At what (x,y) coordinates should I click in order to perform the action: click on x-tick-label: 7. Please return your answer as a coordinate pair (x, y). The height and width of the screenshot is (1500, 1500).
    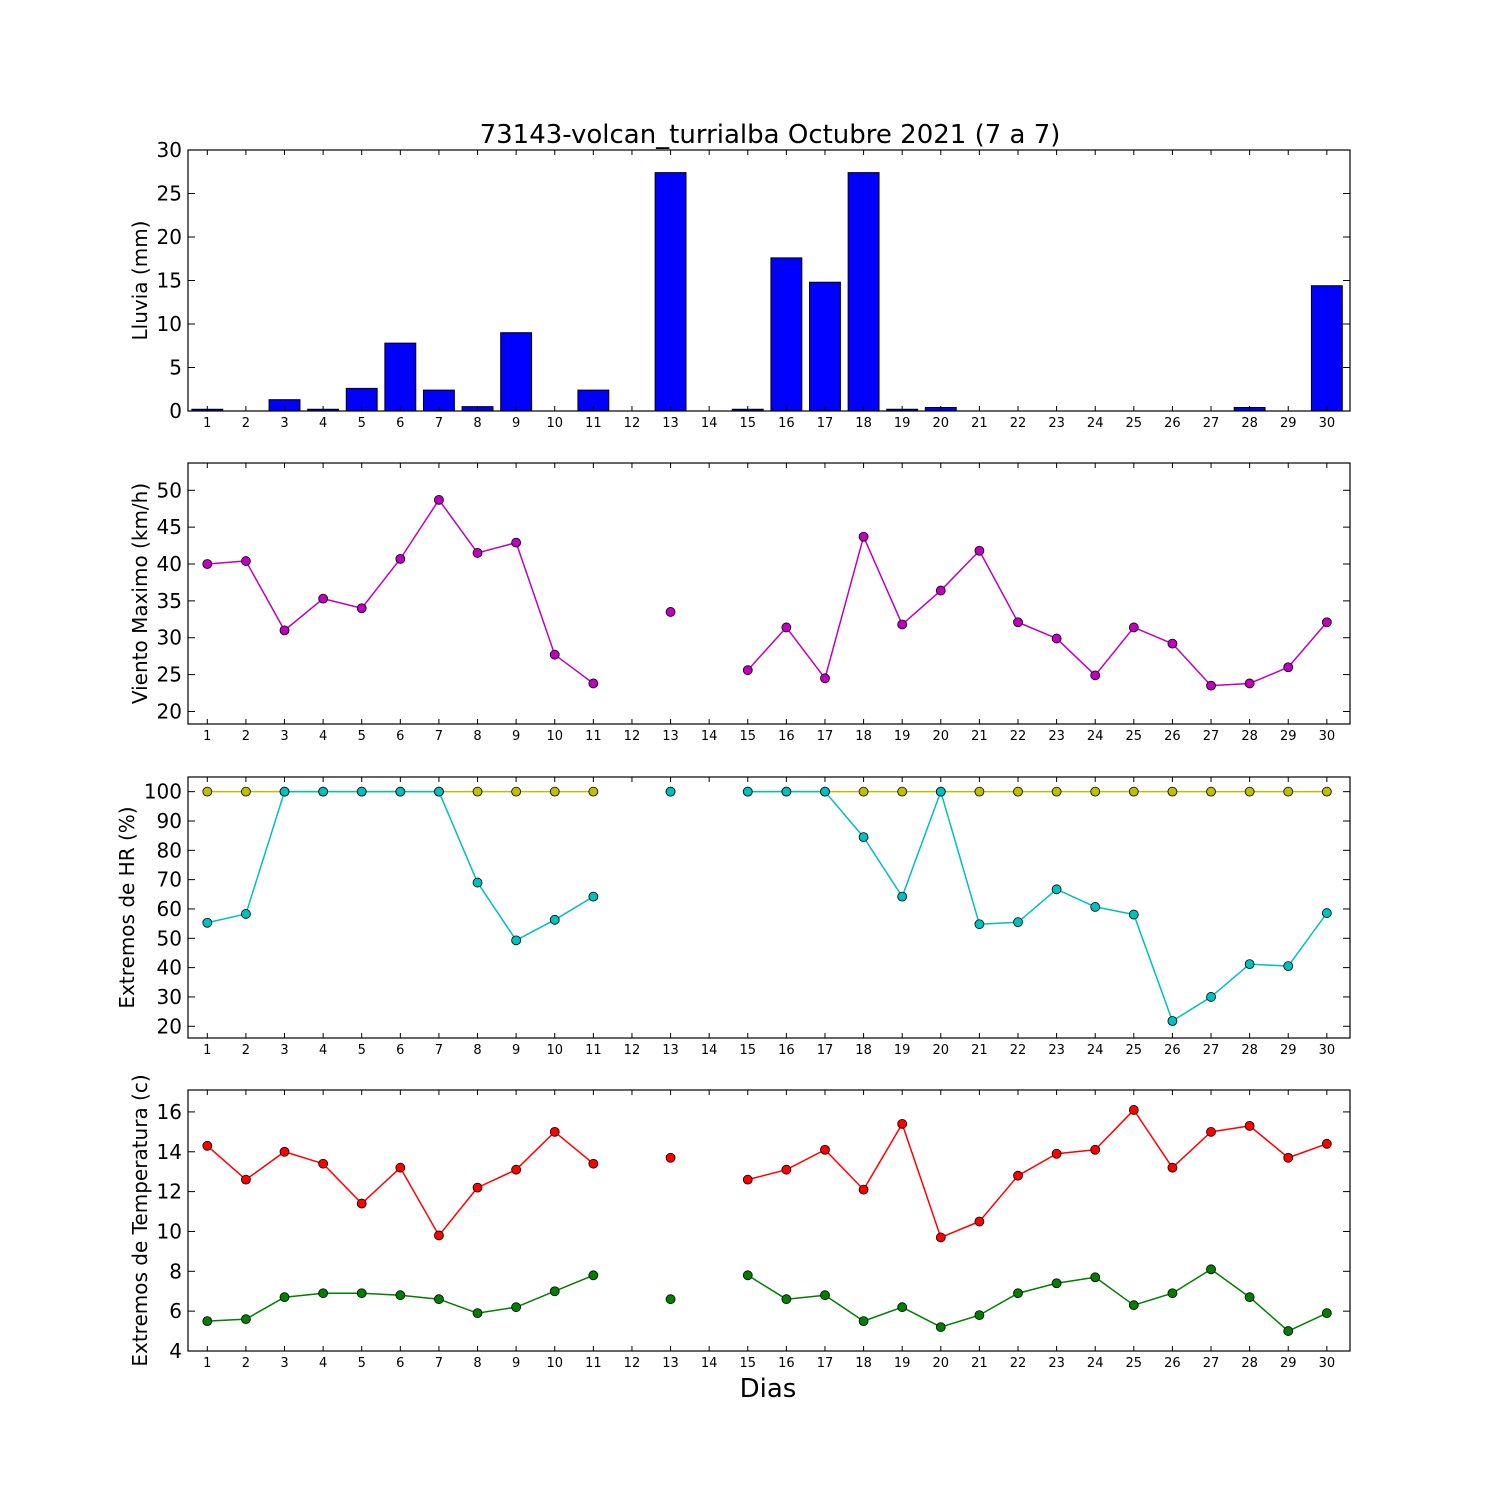
    Looking at the image, I should click on (439, 423).